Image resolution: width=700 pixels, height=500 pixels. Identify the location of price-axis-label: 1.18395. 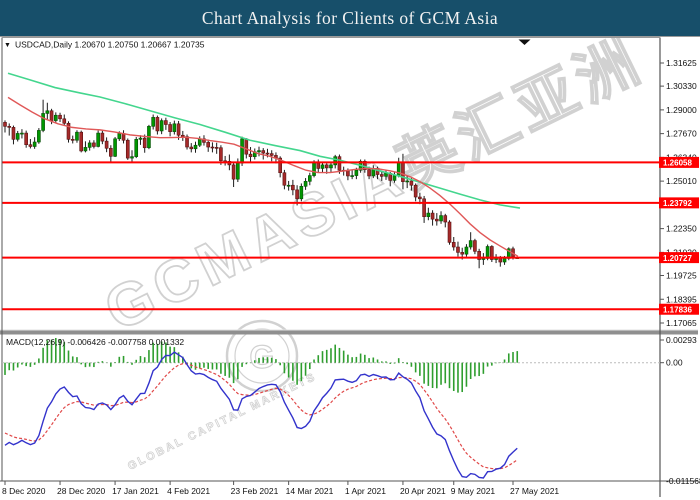
(681, 299).